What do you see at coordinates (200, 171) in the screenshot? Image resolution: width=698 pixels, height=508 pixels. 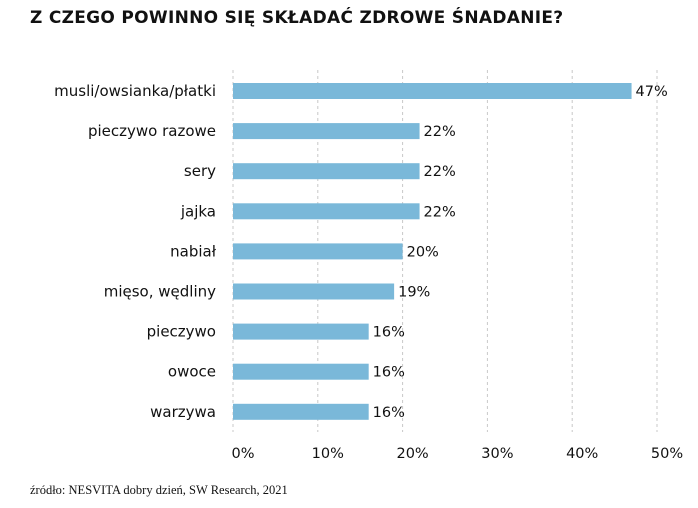 I see `category-label: sery` at bounding box center [200, 171].